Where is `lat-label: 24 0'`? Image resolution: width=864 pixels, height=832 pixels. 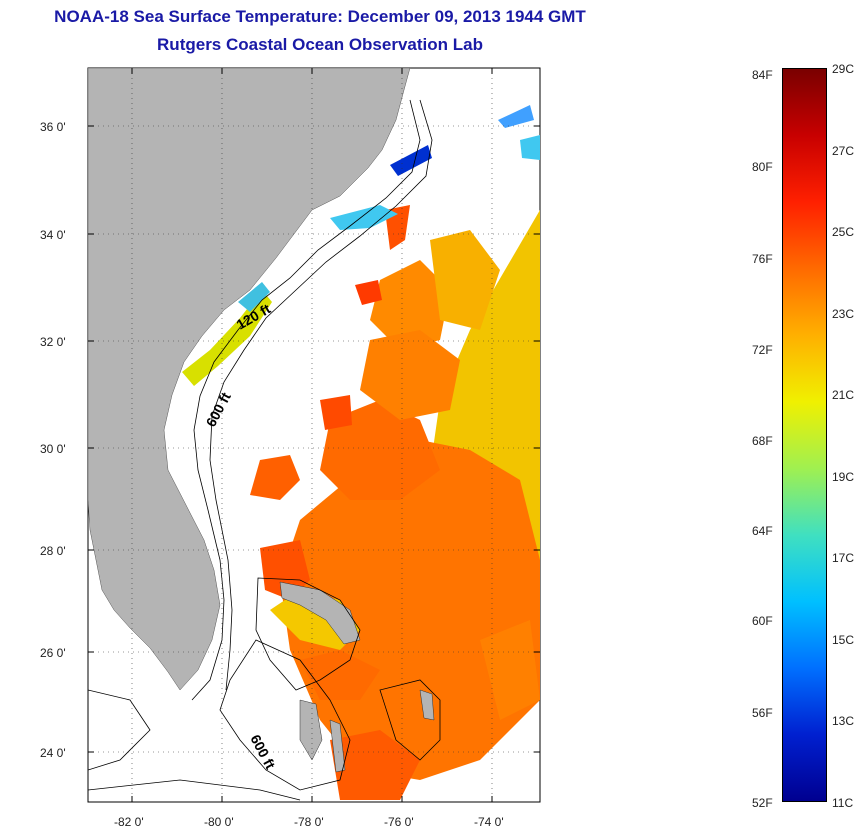 lat-label: 24 0' is located at coordinates (53, 753).